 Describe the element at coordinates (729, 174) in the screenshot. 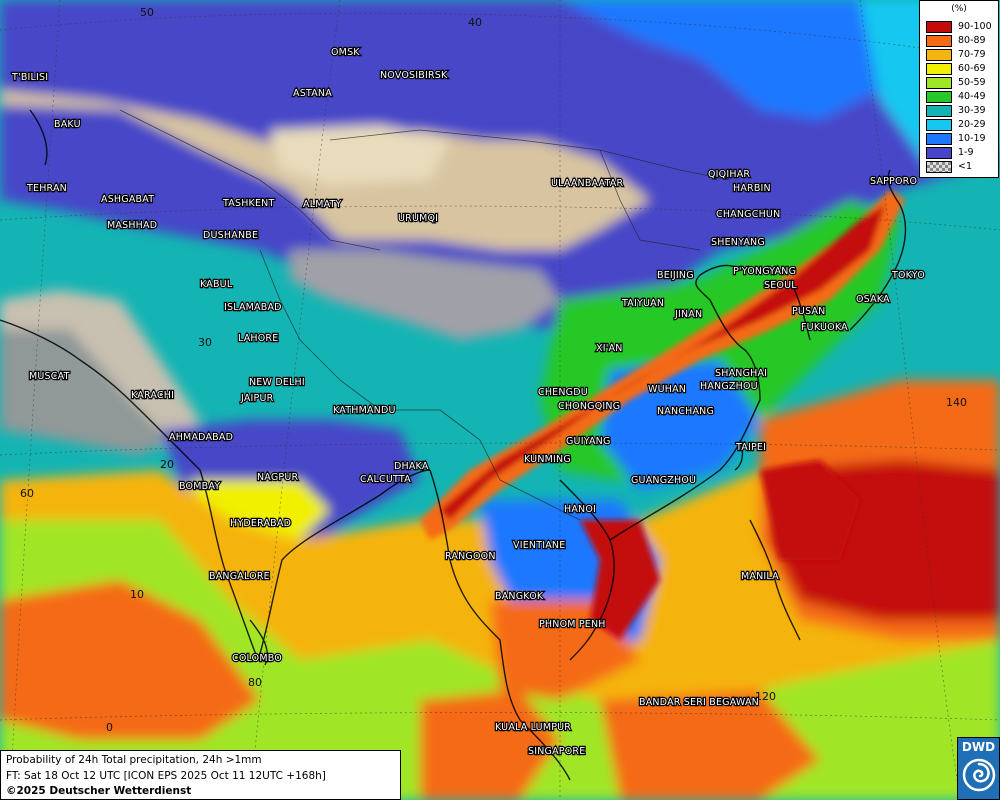

I see `city-label: QIQIHAR` at that location.